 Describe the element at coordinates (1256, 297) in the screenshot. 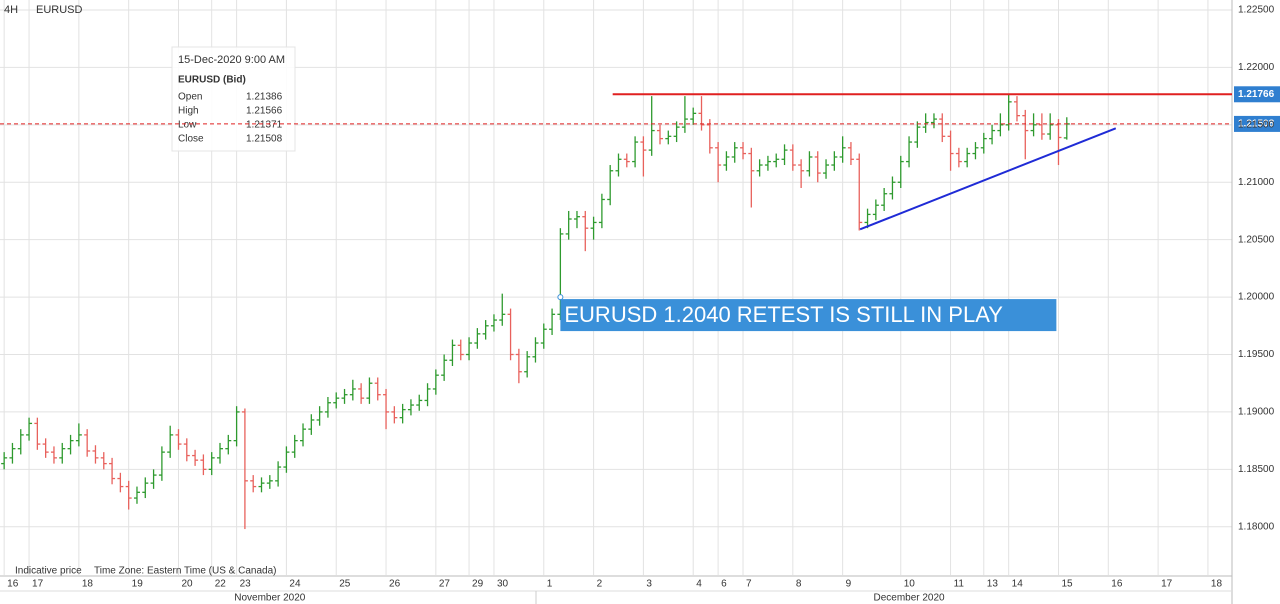

I see `y-tick-label: 1.20000` at that location.